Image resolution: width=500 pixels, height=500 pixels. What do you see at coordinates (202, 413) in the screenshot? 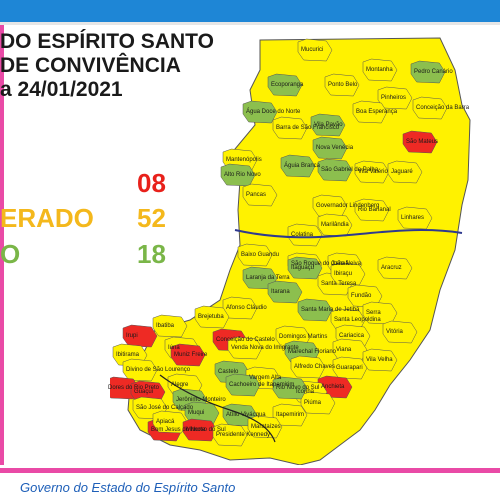
I see `municipality-muqui` at bounding box center [202, 413].